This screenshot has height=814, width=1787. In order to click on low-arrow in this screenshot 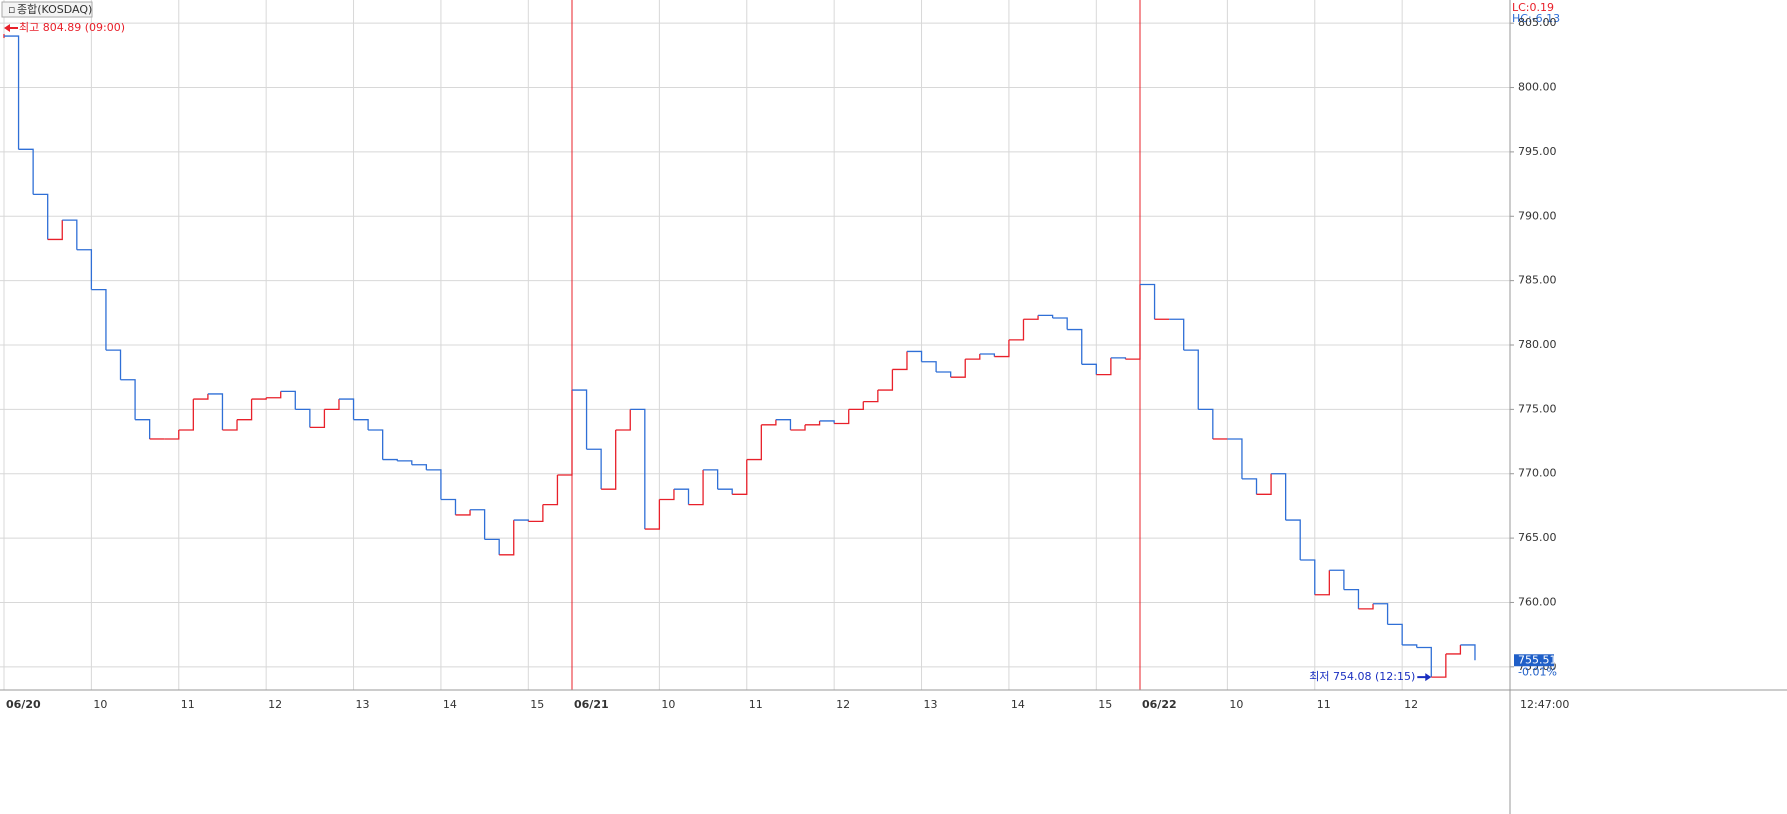, I will do `click(1424, 677)`.